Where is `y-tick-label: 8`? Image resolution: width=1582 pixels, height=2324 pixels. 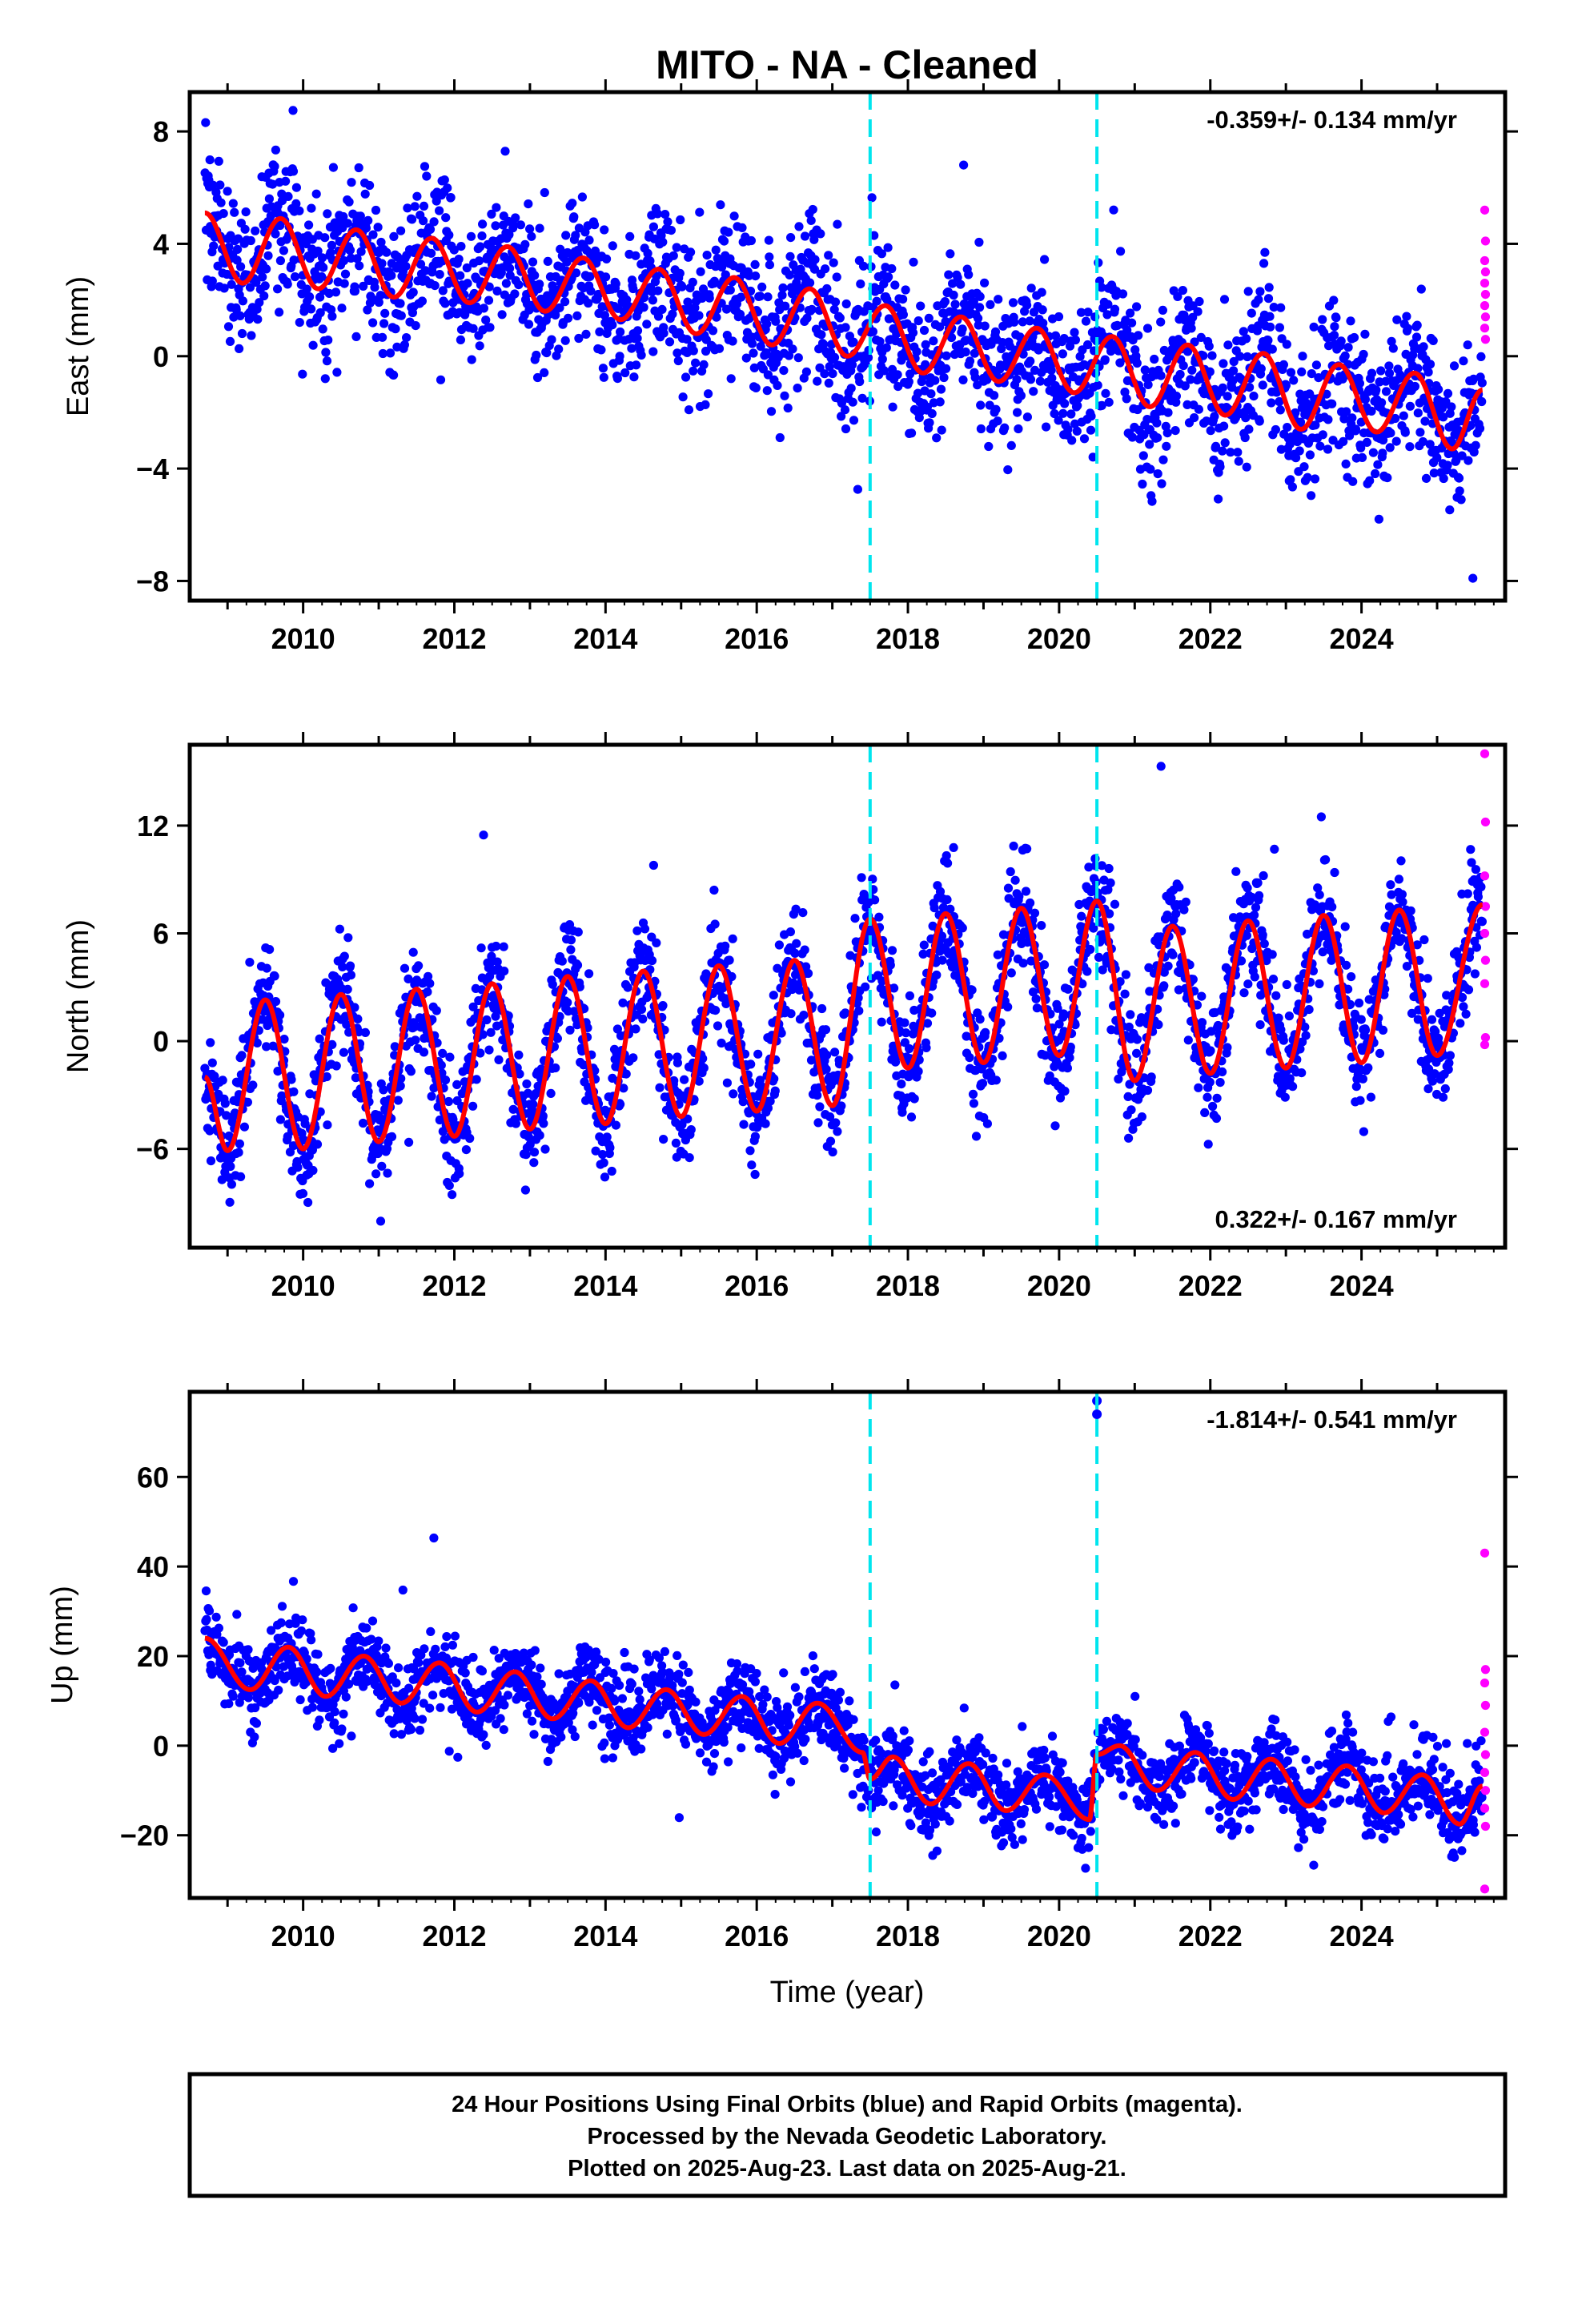 y-tick-label: 8 is located at coordinates (161, 131).